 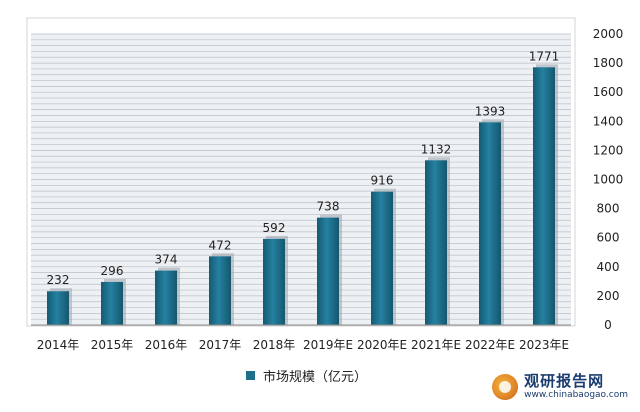 What do you see at coordinates (564, 381) in the screenshot?
I see `watermark-name: 观研报告网` at bounding box center [564, 381].